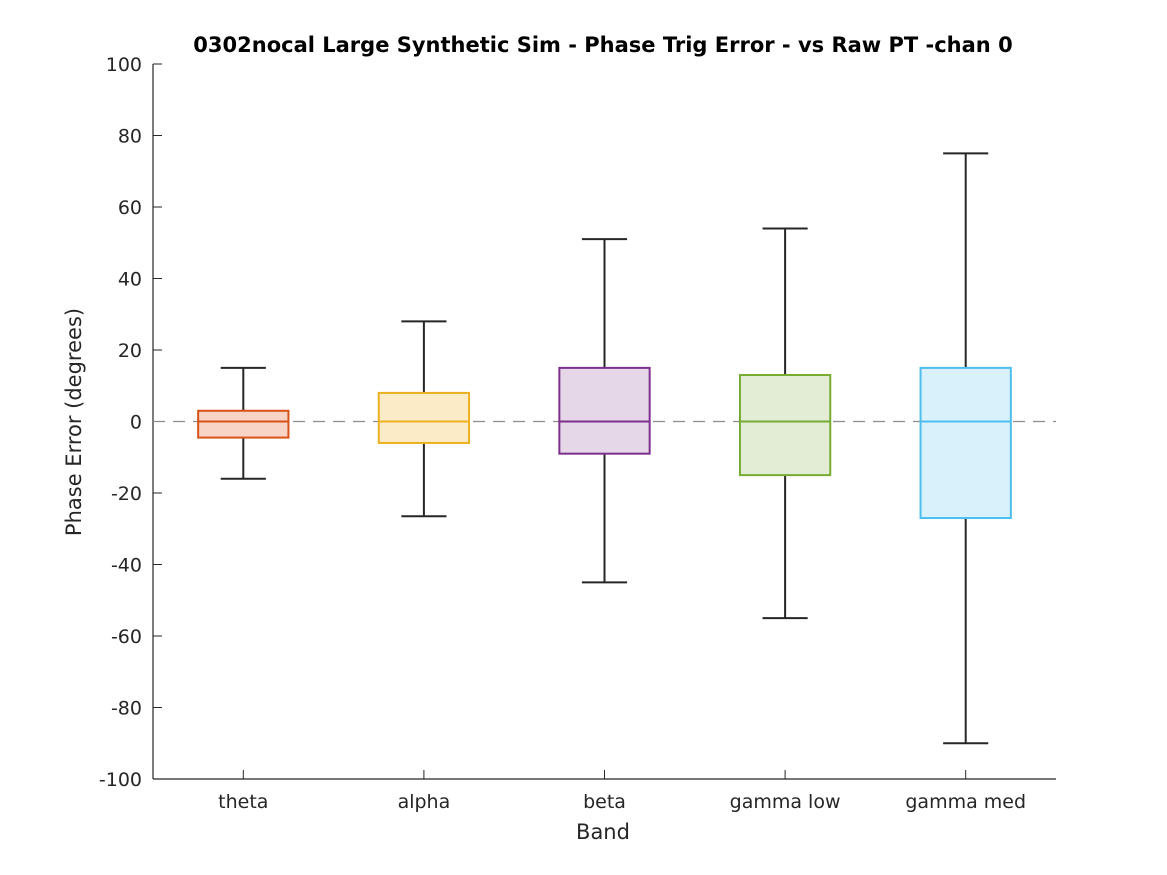 The width and height of the screenshot is (1167, 875). Describe the element at coordinates (130, 280) in the screenshot. I see `y-tick-label: 40` at that location.